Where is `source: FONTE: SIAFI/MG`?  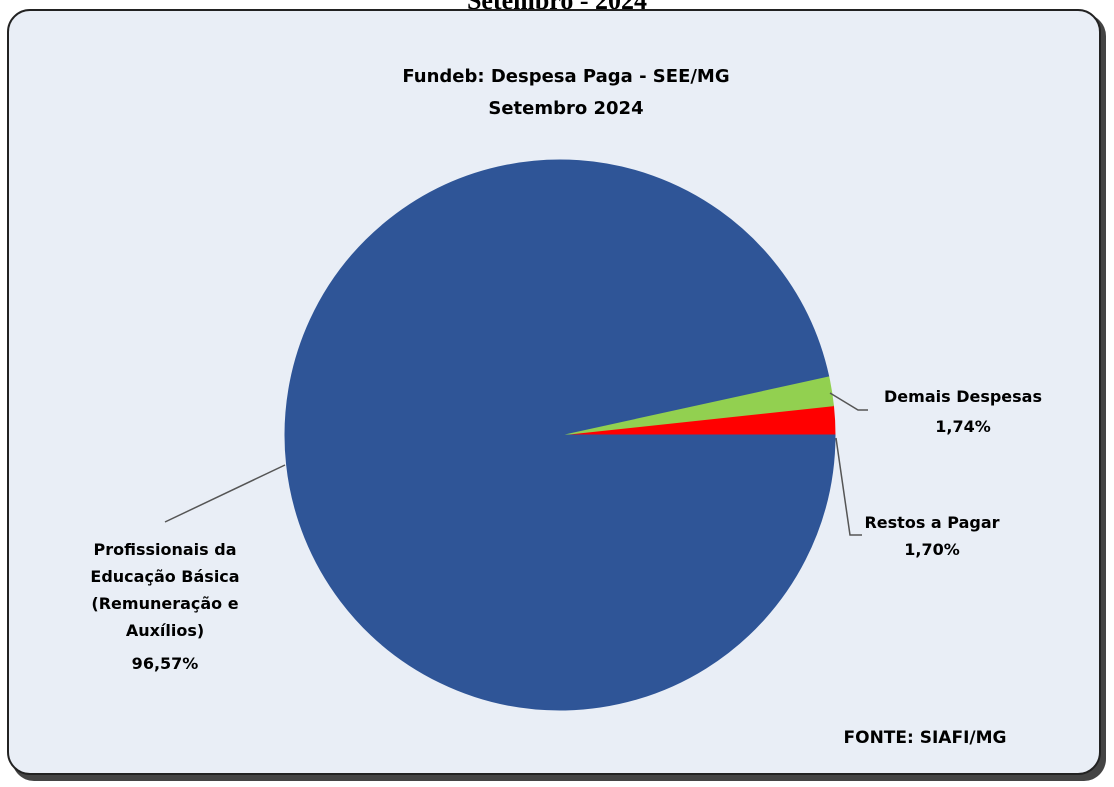
source: FONTE: SIAFI/MG is located at coordinates (925, 738).